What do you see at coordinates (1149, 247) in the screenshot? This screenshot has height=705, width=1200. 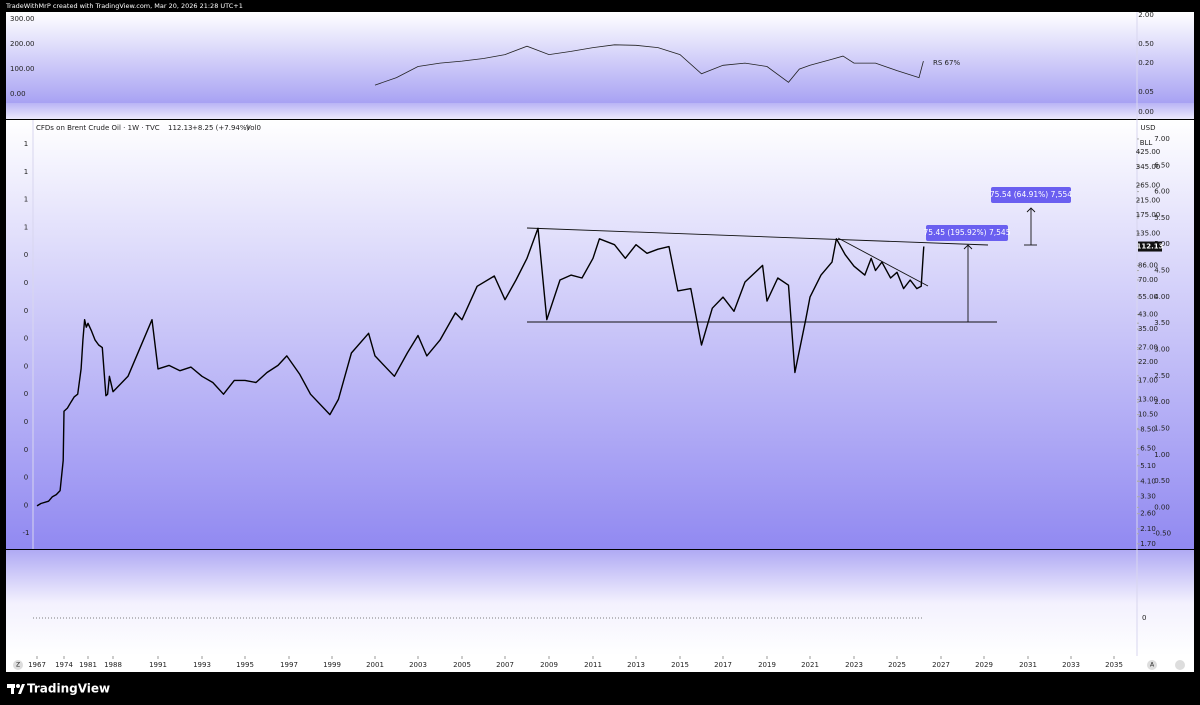 I see `last-price-label: 112.13` at bounding box center [1149, 247].